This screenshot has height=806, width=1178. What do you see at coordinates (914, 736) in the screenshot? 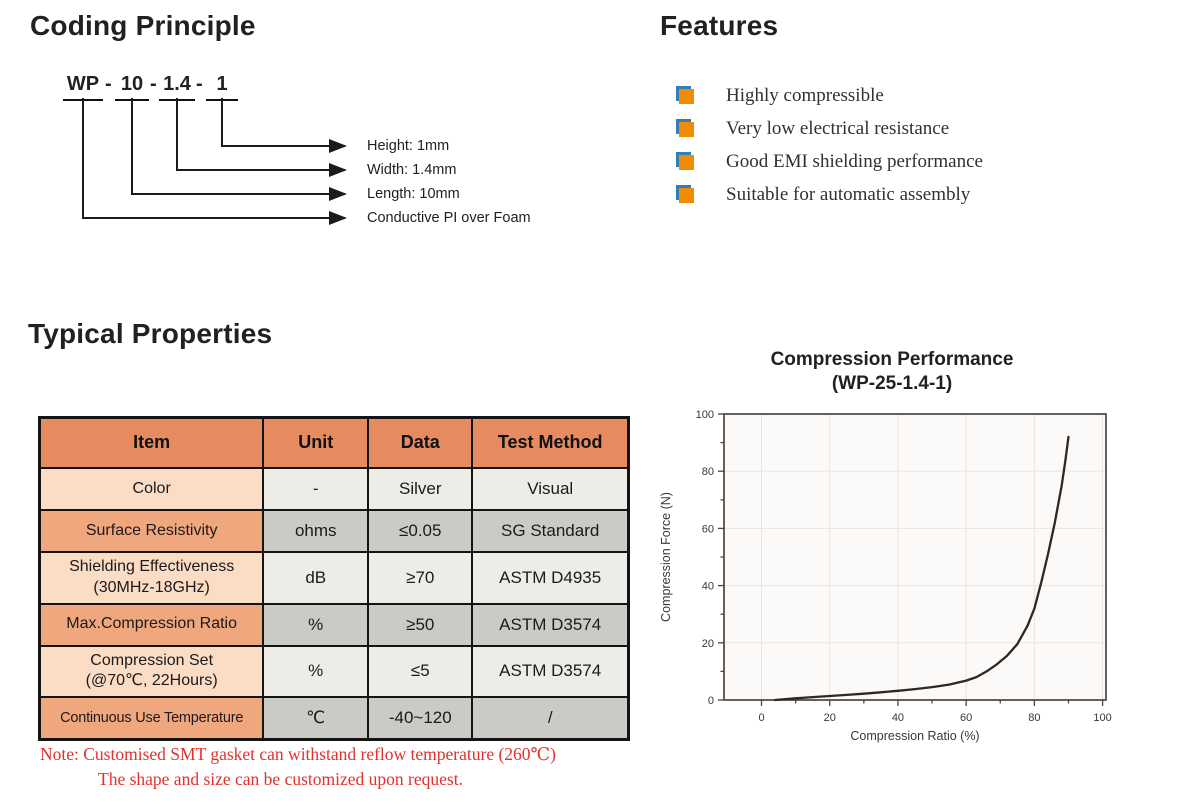
I see `x-axis-label: Compression Ratio (%)` at bounding box center [914, 736].